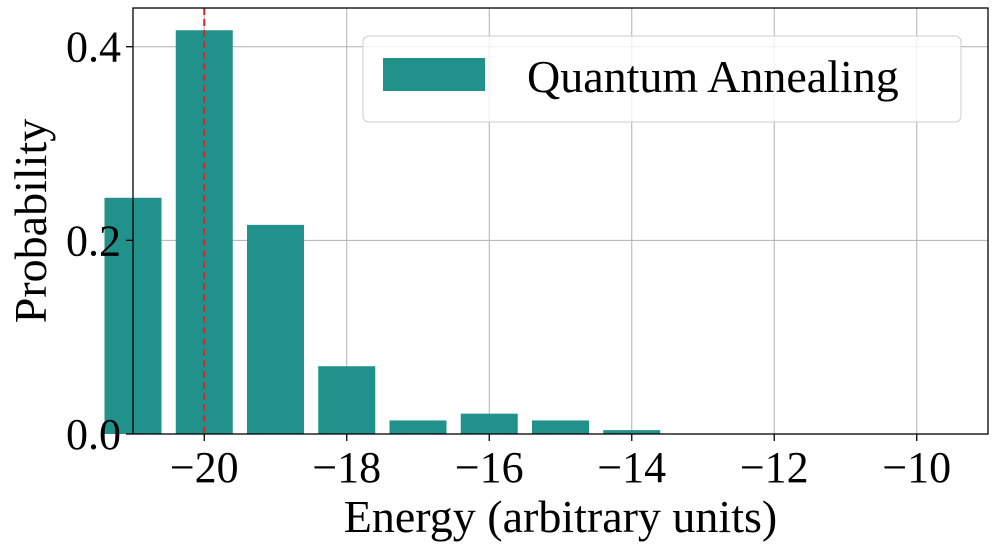  I want to click on legend-label: Quantum Annealing, so click(713, 76).